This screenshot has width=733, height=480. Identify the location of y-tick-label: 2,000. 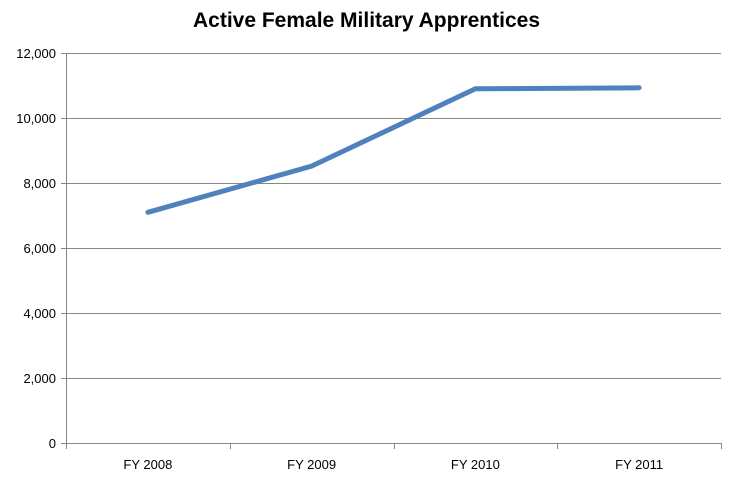
(39, 378).